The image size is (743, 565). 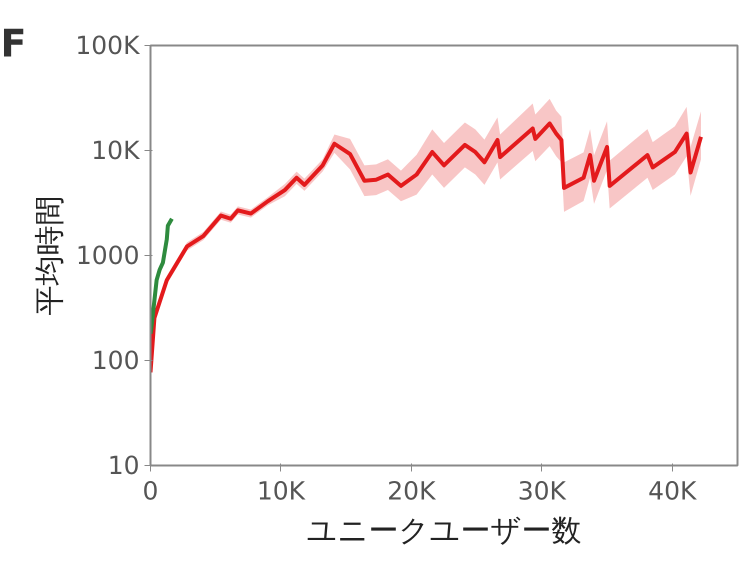 What do you see at coordinates (115, 150) in the screenshot?
I see `y-tick-label: 10K` at bounding box center [115, 150].